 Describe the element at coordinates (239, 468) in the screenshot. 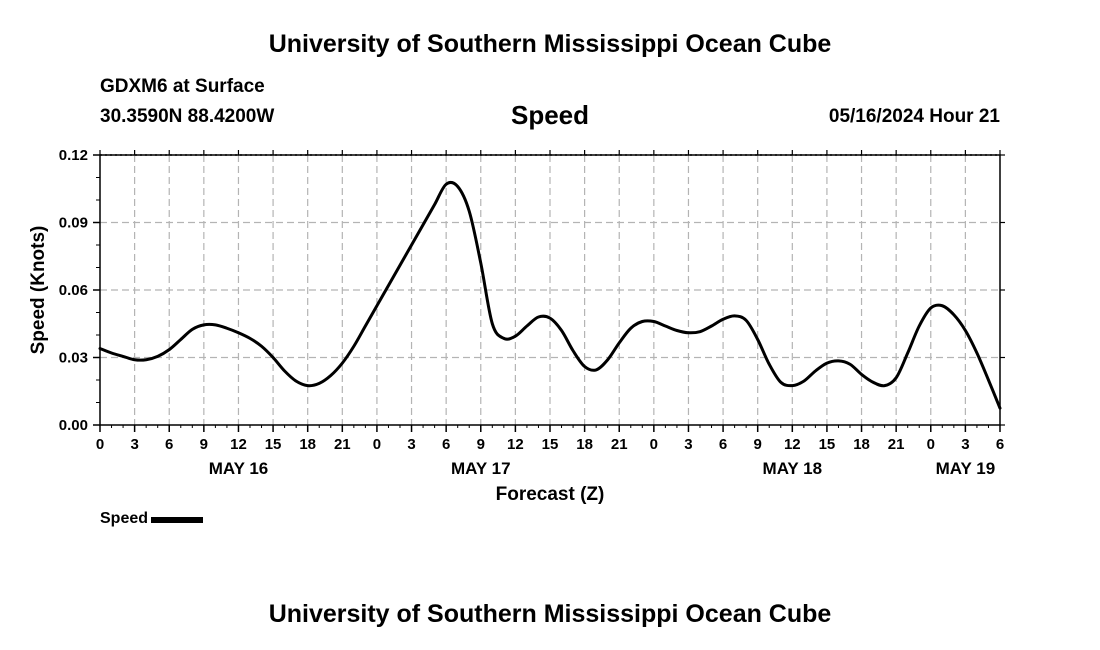

I see `x-date-label: MAY 16` at that location.